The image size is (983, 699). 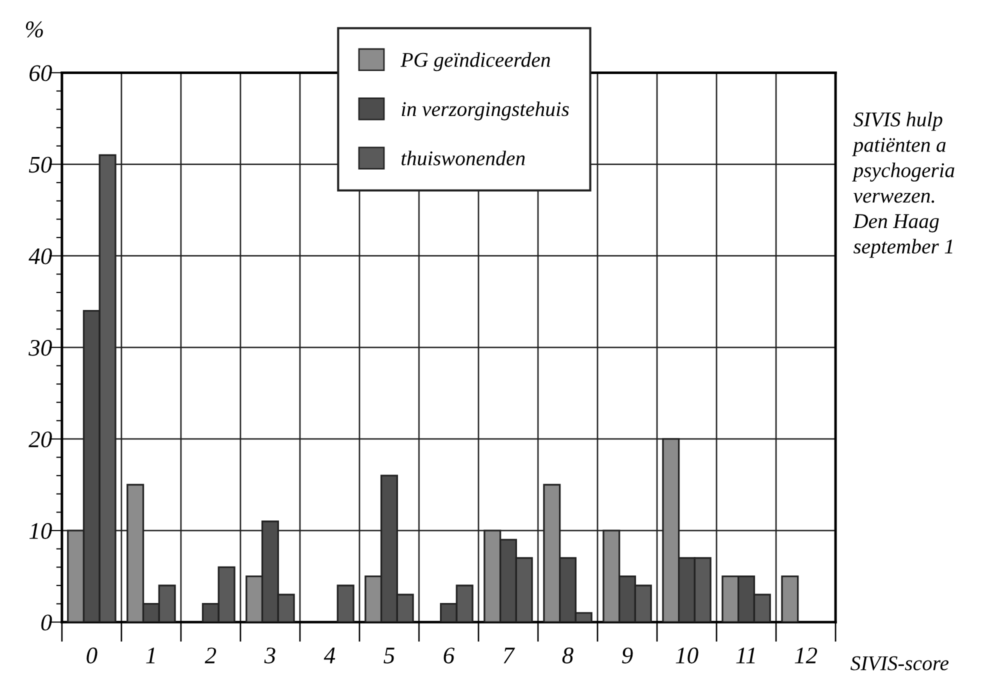 What do you see at coordinates (150, 656) in the screenshot?
I see `x-tick-label: 1` at bounding box center [150, 656].